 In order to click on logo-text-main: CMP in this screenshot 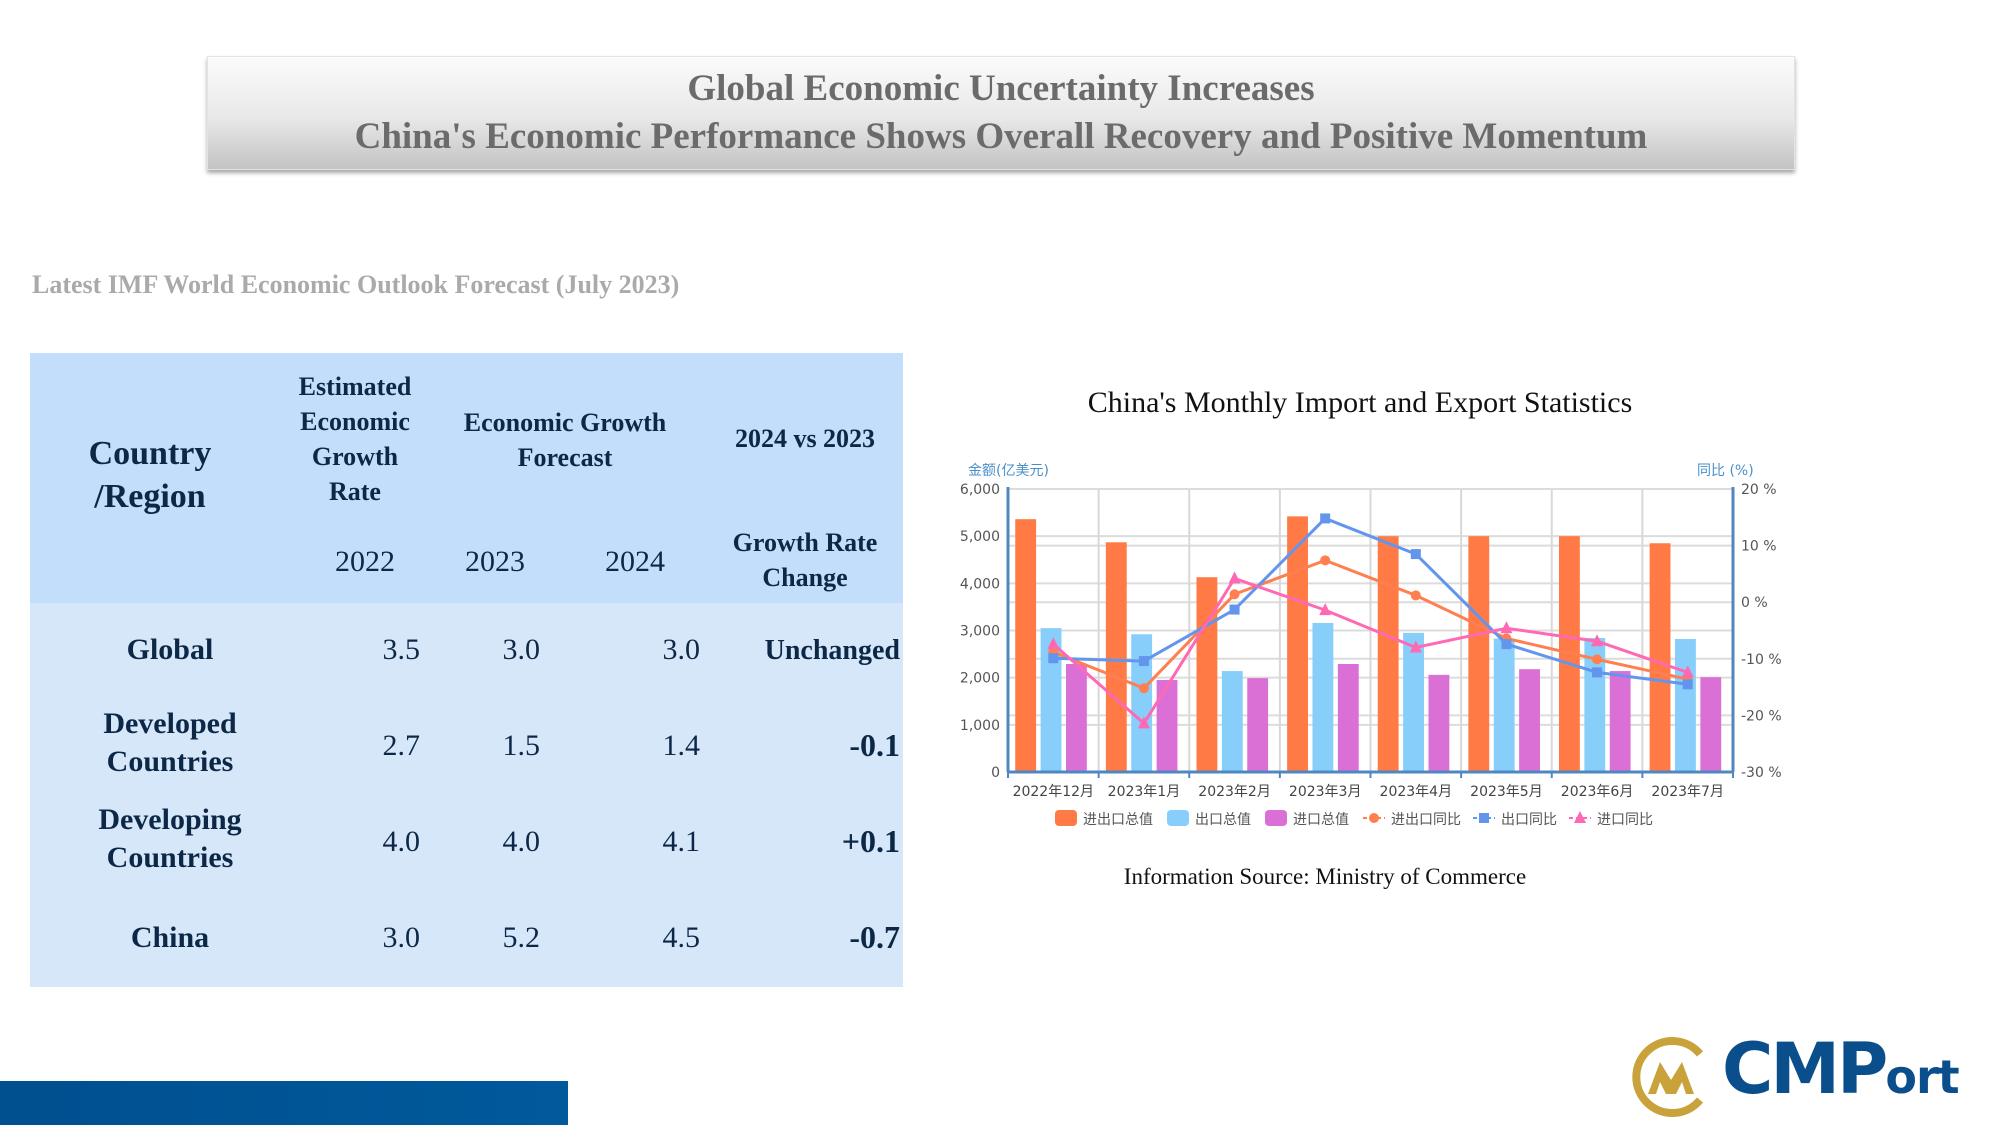, I will do `click(1805, 1069)`.